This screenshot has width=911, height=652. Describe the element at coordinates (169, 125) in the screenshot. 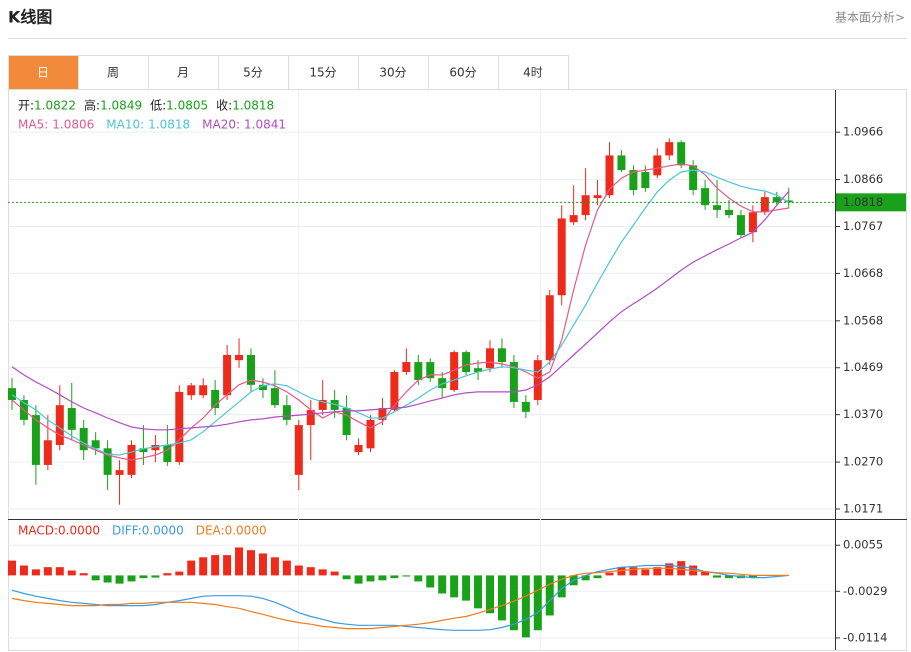

I see `legend-value: 1.0818` at that location.